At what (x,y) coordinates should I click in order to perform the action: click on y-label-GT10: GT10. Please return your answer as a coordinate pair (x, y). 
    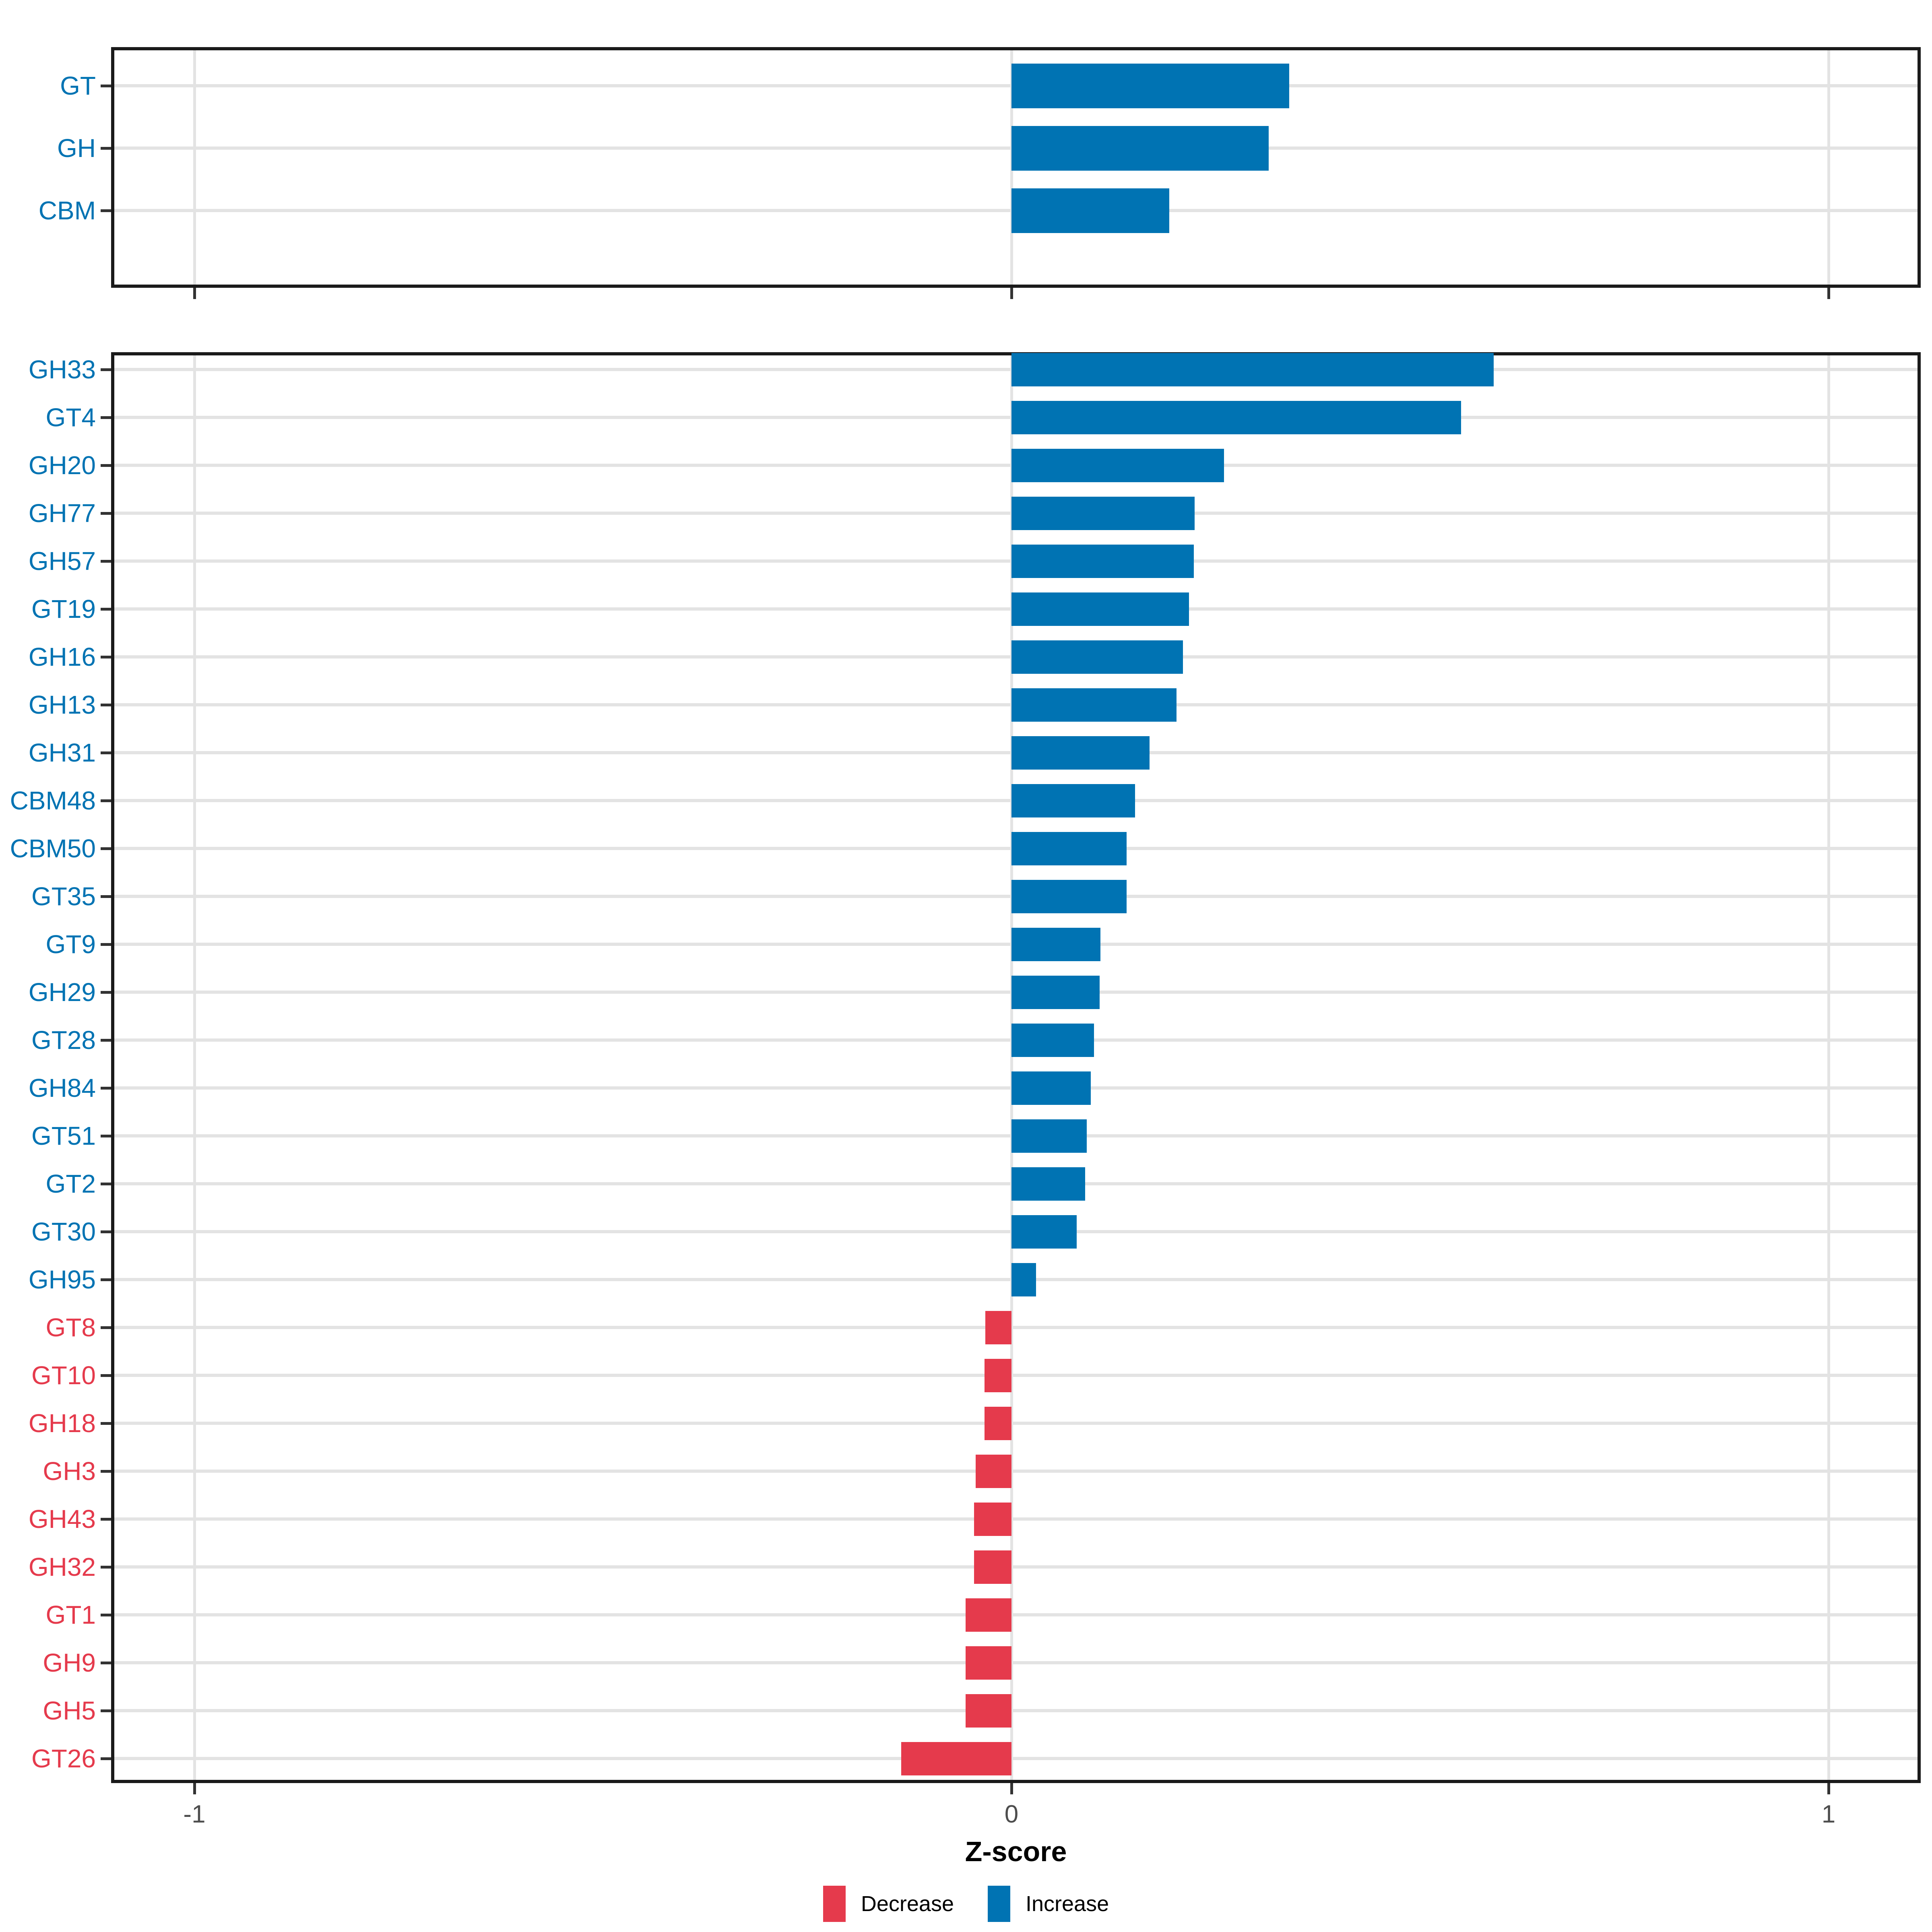
    Looking at the image, I should click on (63, 1375).